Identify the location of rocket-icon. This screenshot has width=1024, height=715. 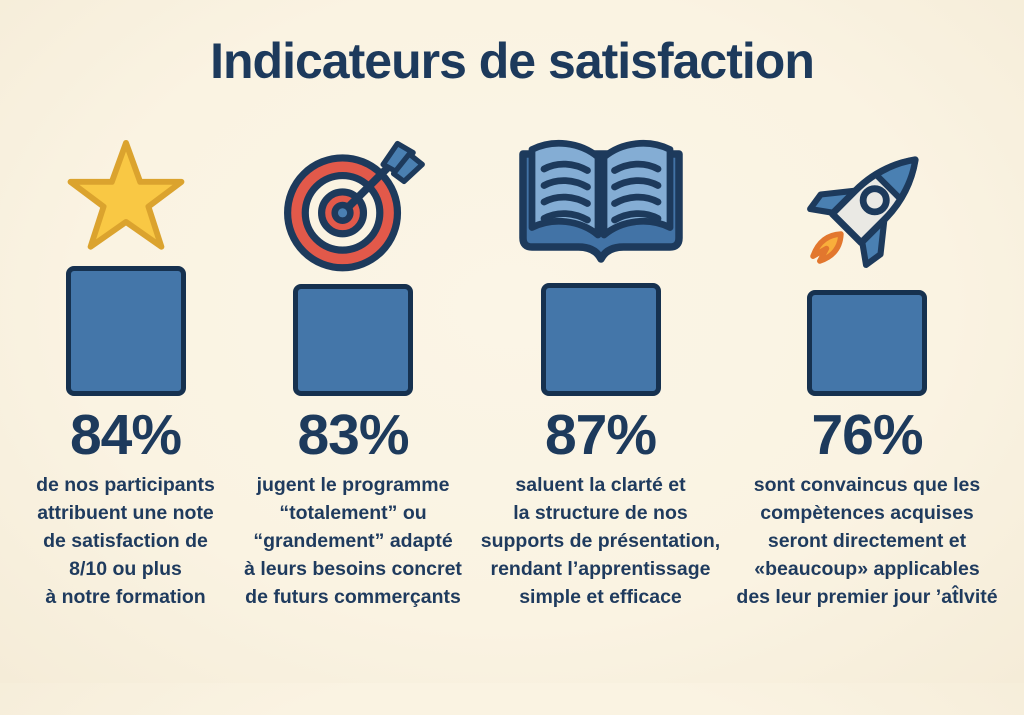
(863, 212).